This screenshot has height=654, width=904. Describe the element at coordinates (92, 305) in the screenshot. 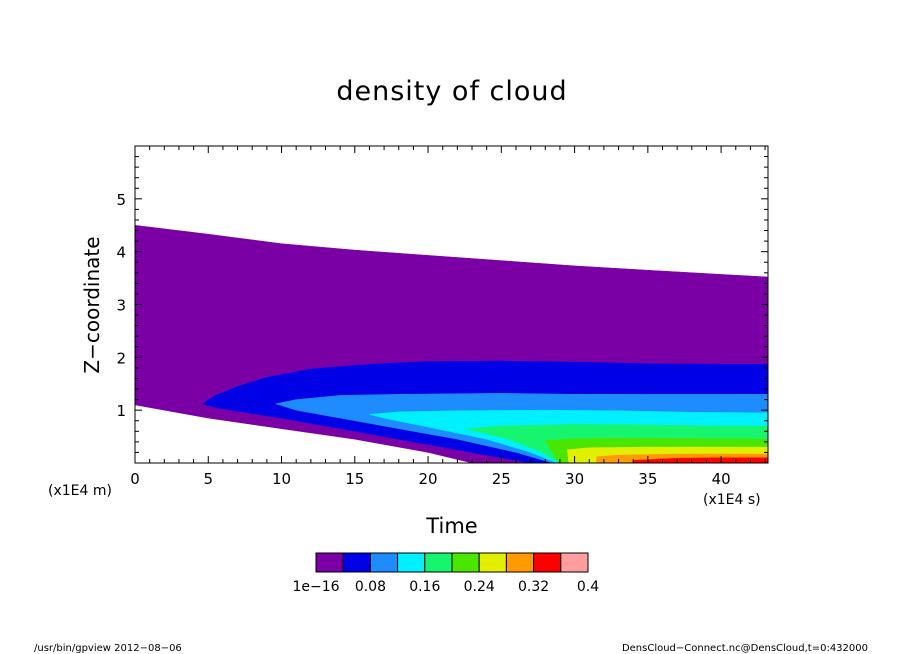

I see `y-axis-label: Z−coordinate` at that location.